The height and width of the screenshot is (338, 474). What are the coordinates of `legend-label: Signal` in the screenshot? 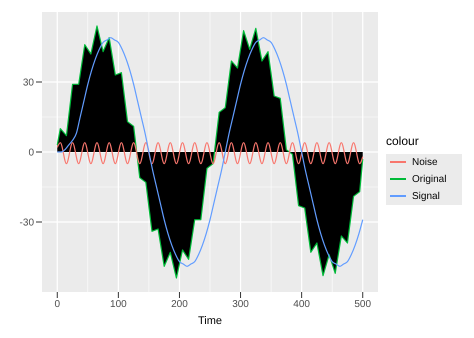 It's located at (426, 196).